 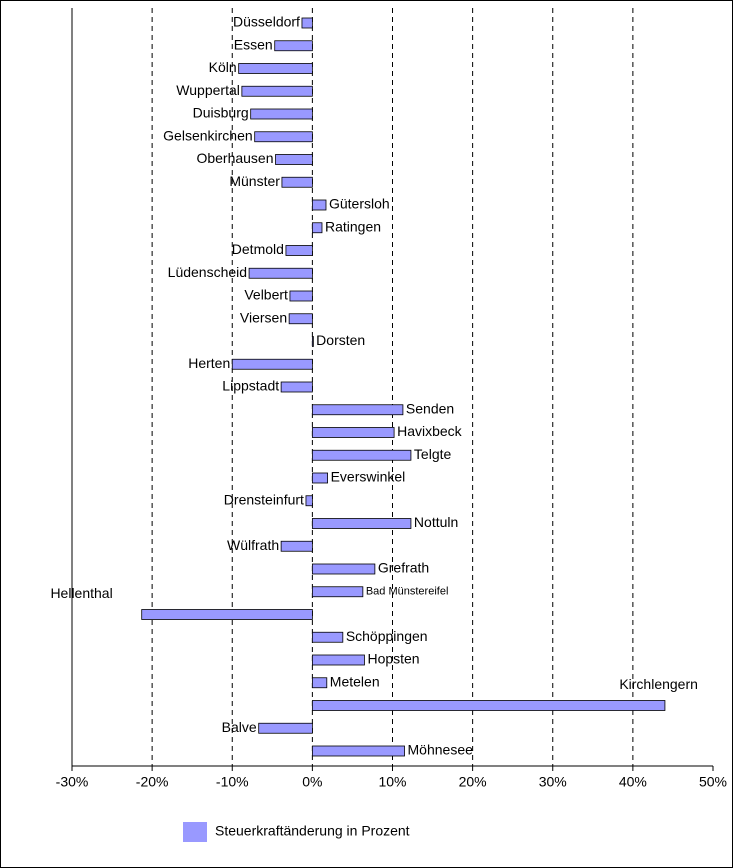 What do you see at coordinates (223, 67) in the screenshot?
I see `bar-label: Köln` at bounding box center [223, 67].